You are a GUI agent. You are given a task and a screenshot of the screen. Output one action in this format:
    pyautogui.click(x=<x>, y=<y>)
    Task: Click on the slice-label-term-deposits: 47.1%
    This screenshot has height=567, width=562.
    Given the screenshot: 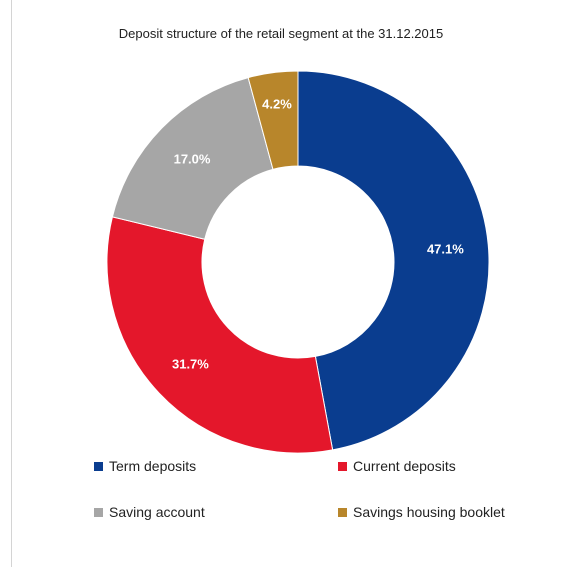 What is the action you would take?
    pyautogui.click(x=445, y=249)
    